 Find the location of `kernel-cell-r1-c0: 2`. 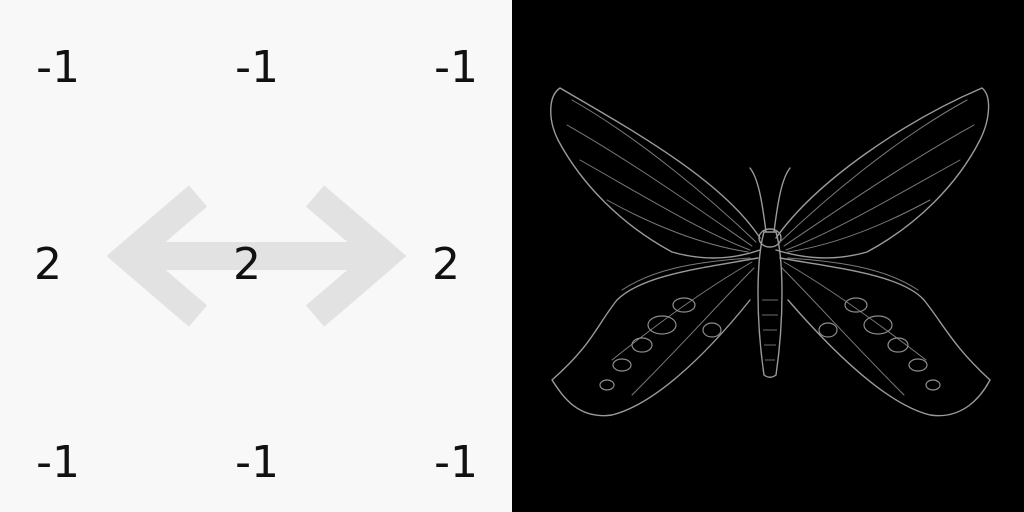

kernel-cell-r1-c0: 2 is located at coordinates (48, 264).